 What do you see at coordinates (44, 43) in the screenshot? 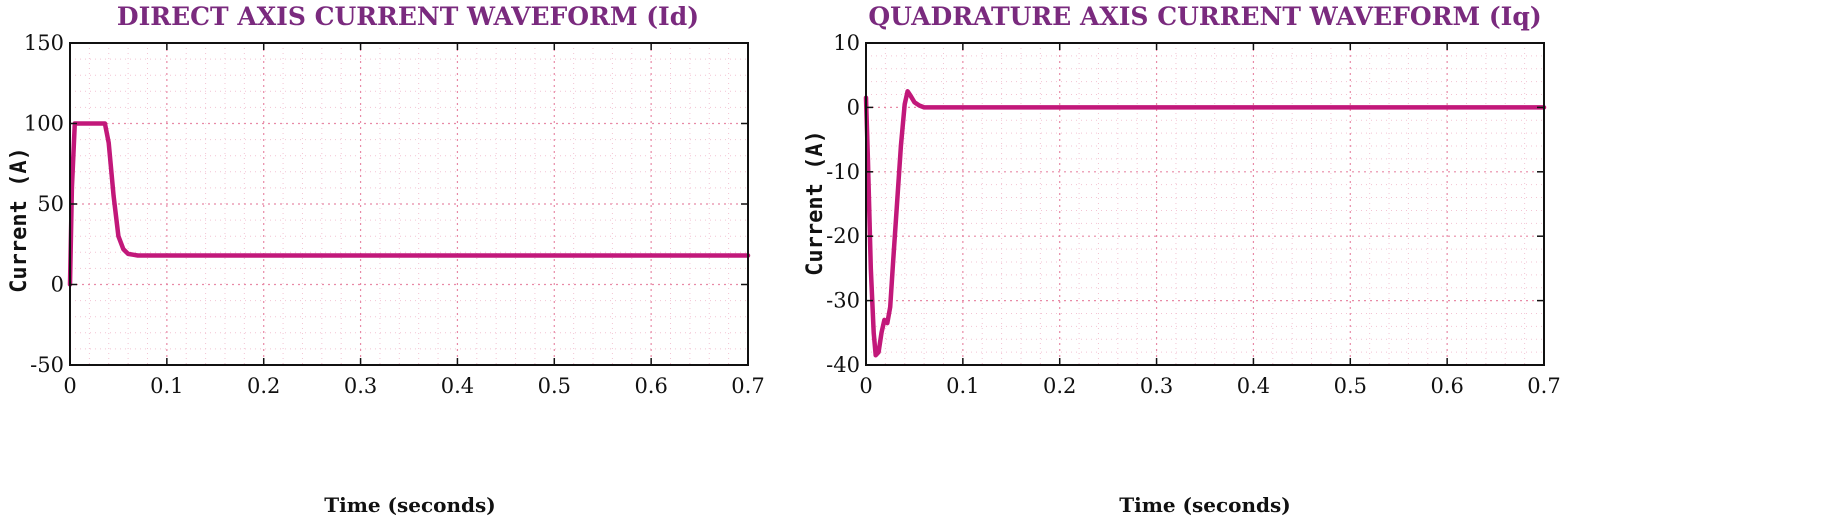
I see `y-tick-label: 150` at bounding box center [44, 43].